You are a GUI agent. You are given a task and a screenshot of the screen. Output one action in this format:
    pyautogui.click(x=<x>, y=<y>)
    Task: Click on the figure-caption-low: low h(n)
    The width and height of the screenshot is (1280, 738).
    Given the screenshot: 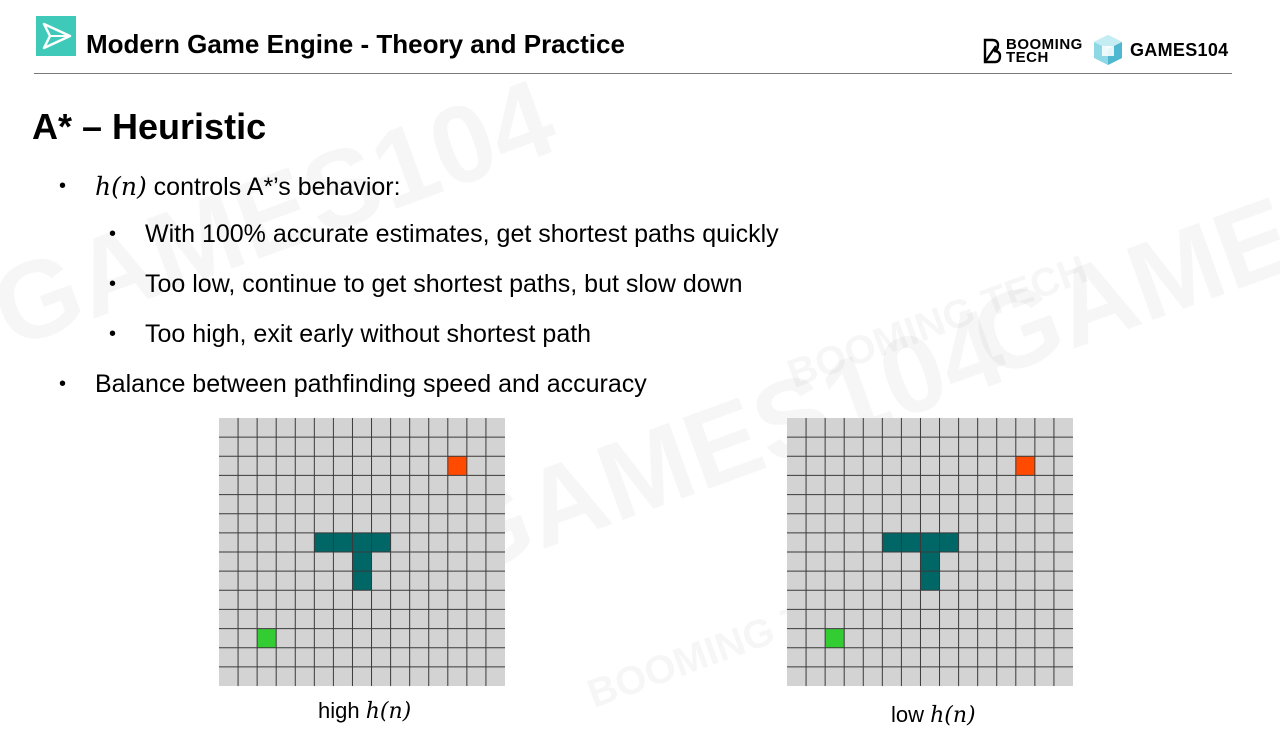 What is the action you would take?
    pyautogui.click(x=933, y=715)
    